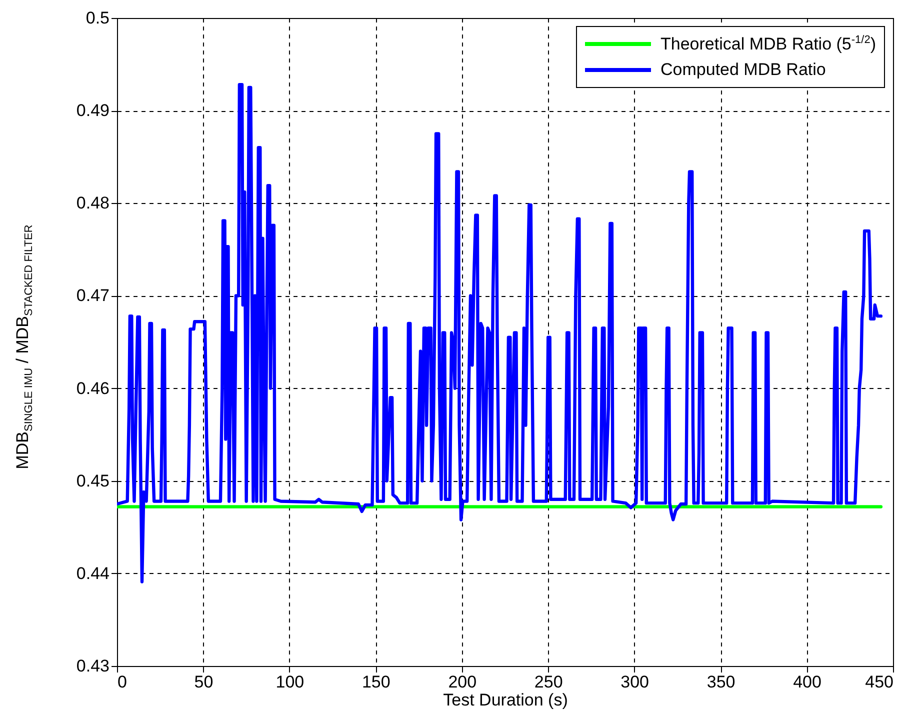 This screenshot has width=922, height=713. I want to click on x-tick-label: 450, so click(879, 682).